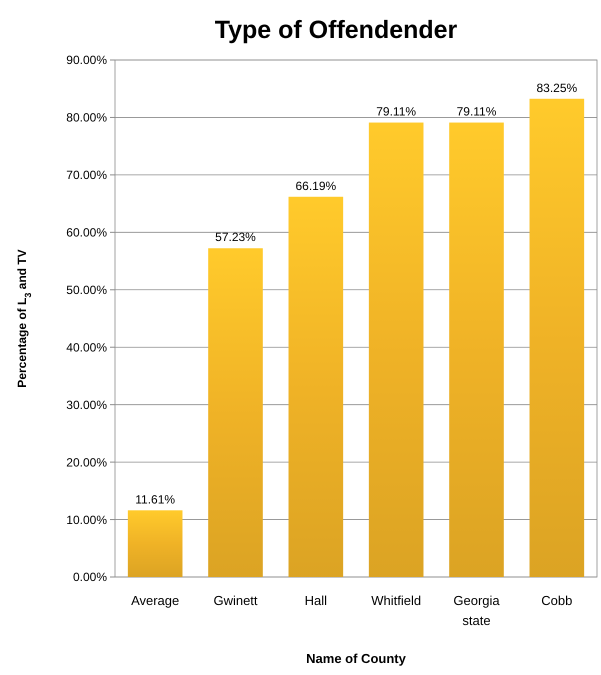 This screenshot has width=601, height=675. I want to click on y-tick-label: 60.00%, so click(87, 233).